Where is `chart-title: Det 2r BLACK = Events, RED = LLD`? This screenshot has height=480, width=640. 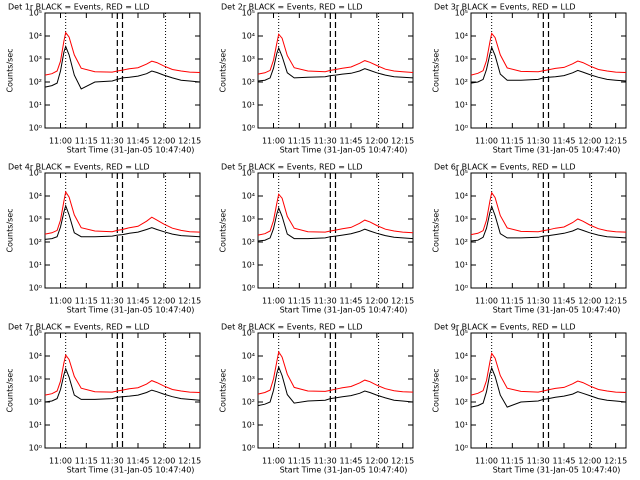
chart-title: Det 2r BLACK = Events, RED = LLD is located at coordinates (292, 7).